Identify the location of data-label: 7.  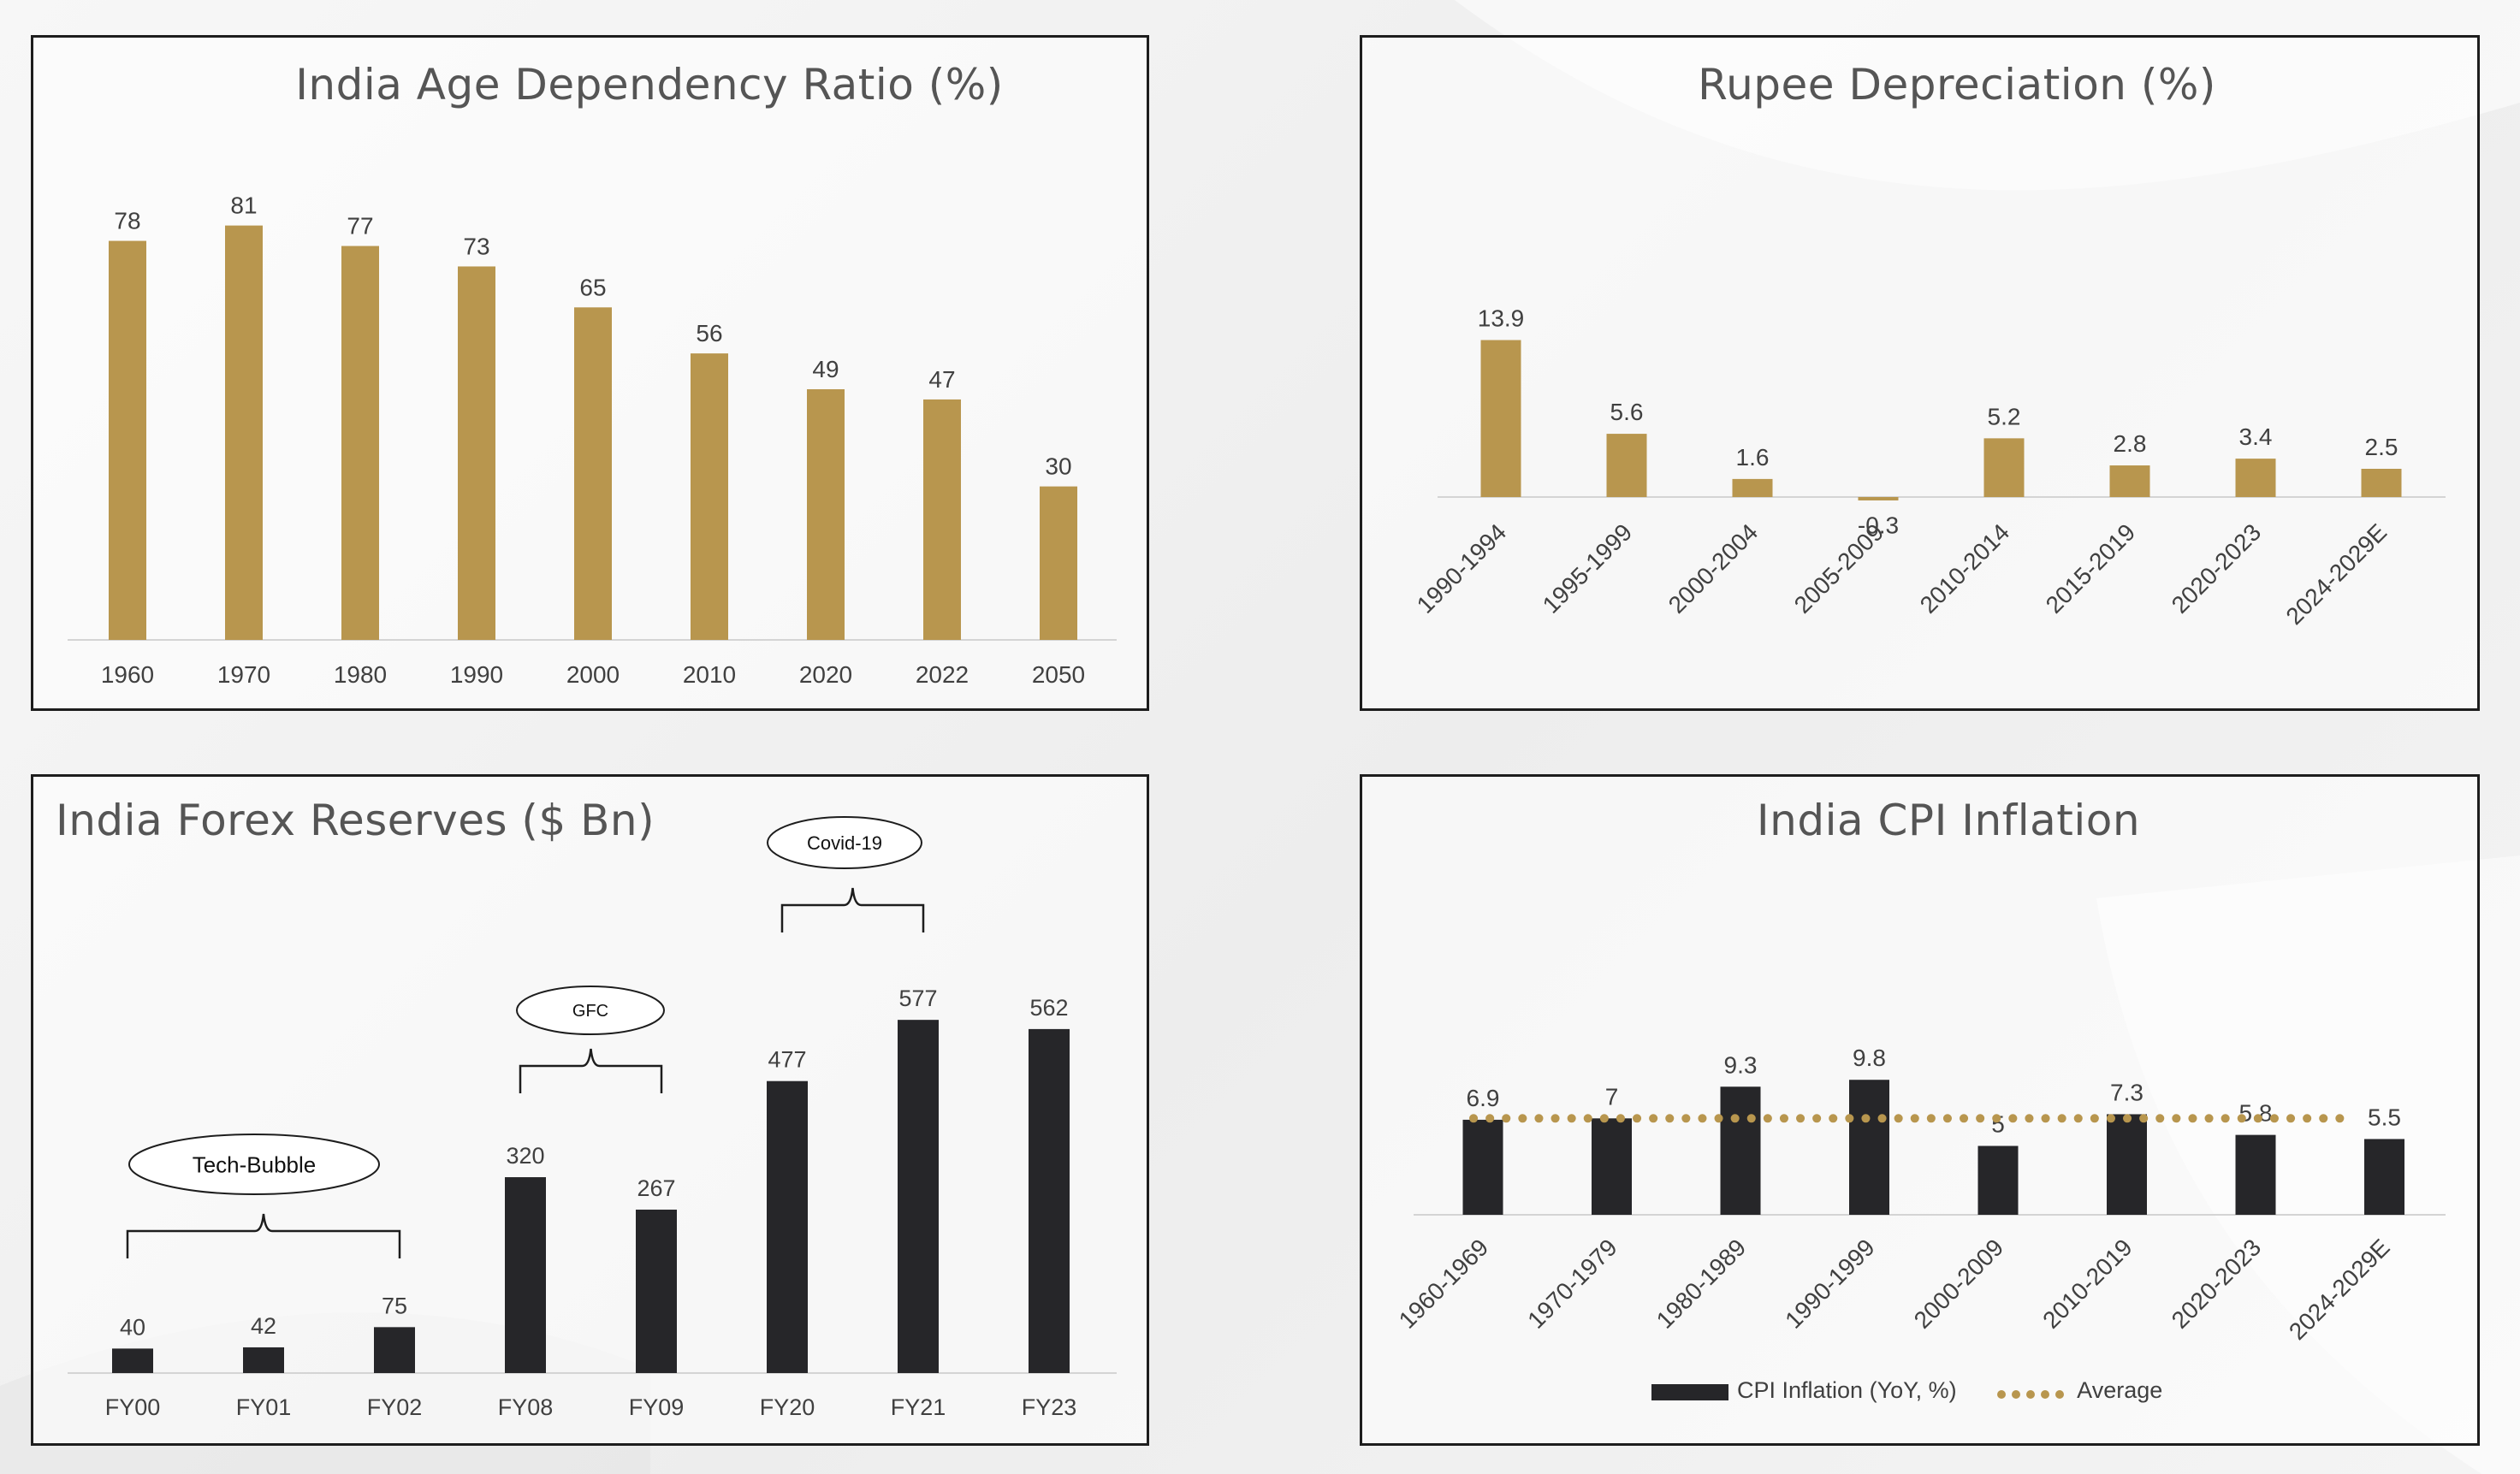
(1612, 1096).